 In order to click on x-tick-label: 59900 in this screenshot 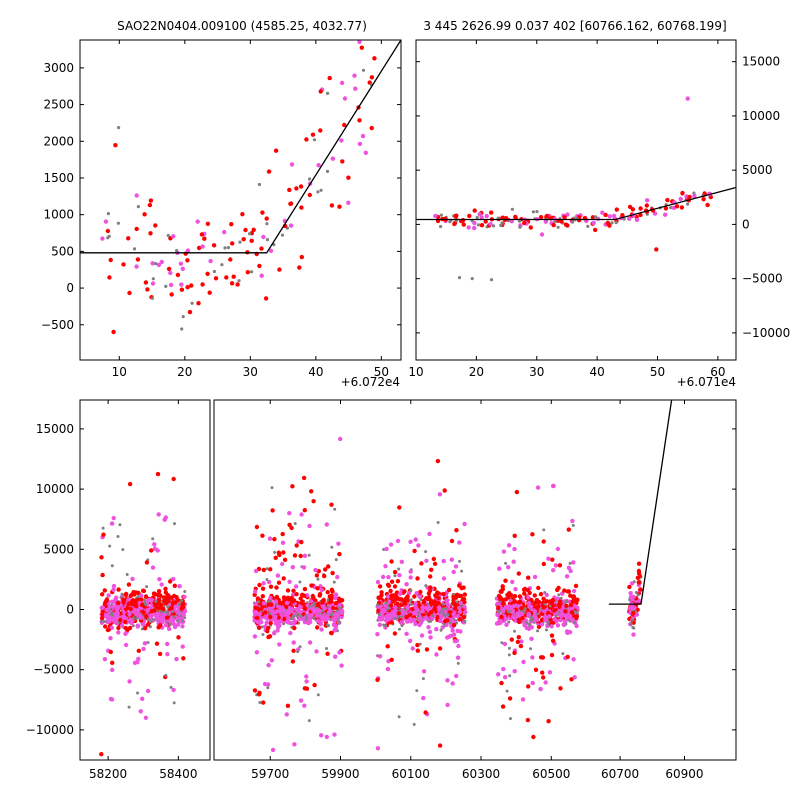, I will do `click(340, 774)`.